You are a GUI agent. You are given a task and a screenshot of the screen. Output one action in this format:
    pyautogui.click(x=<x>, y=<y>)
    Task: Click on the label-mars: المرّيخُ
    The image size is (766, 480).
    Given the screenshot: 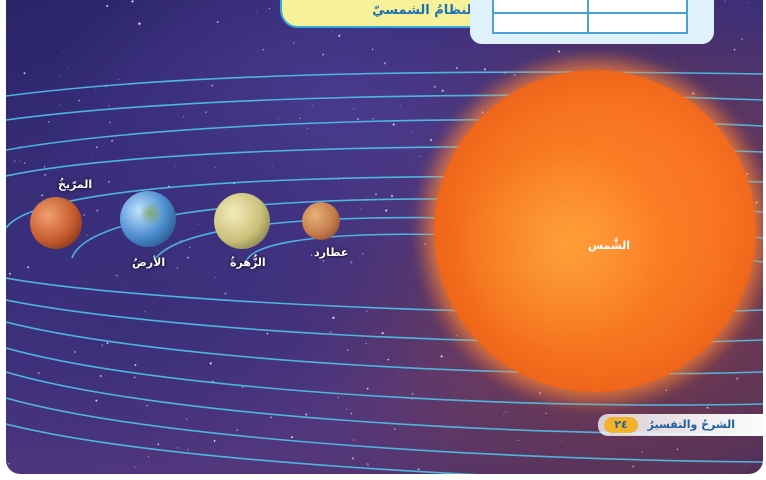 What is the action you would take?
    pyautogui.click(x=75, y=184)
    